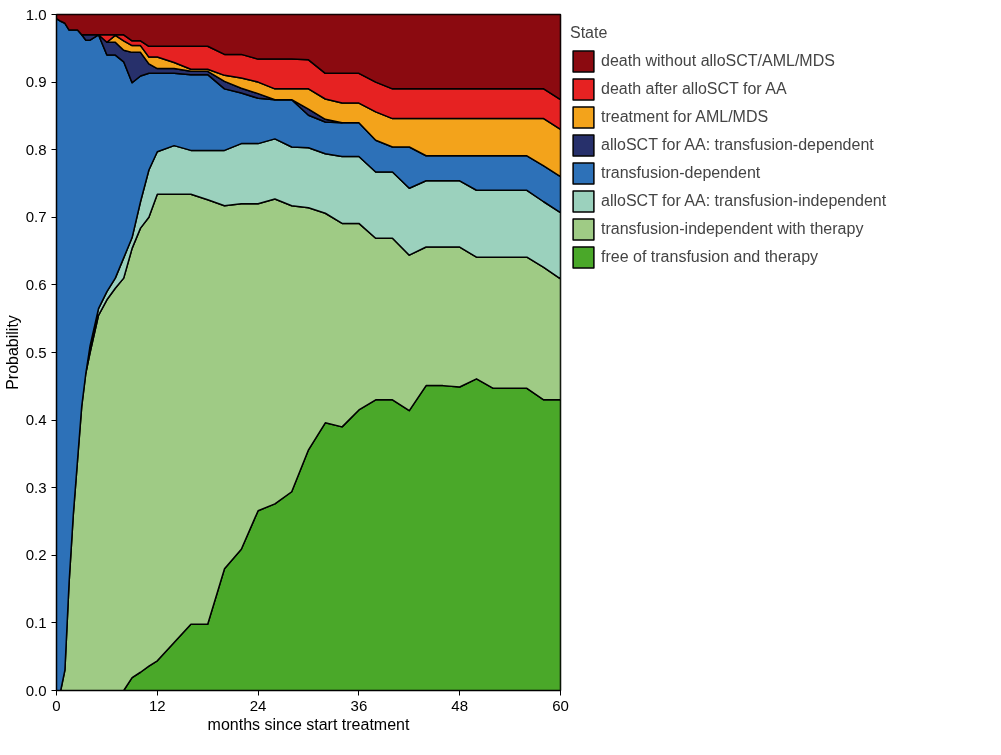  I want to click on x-tick-label: 36, so click(359, 705).